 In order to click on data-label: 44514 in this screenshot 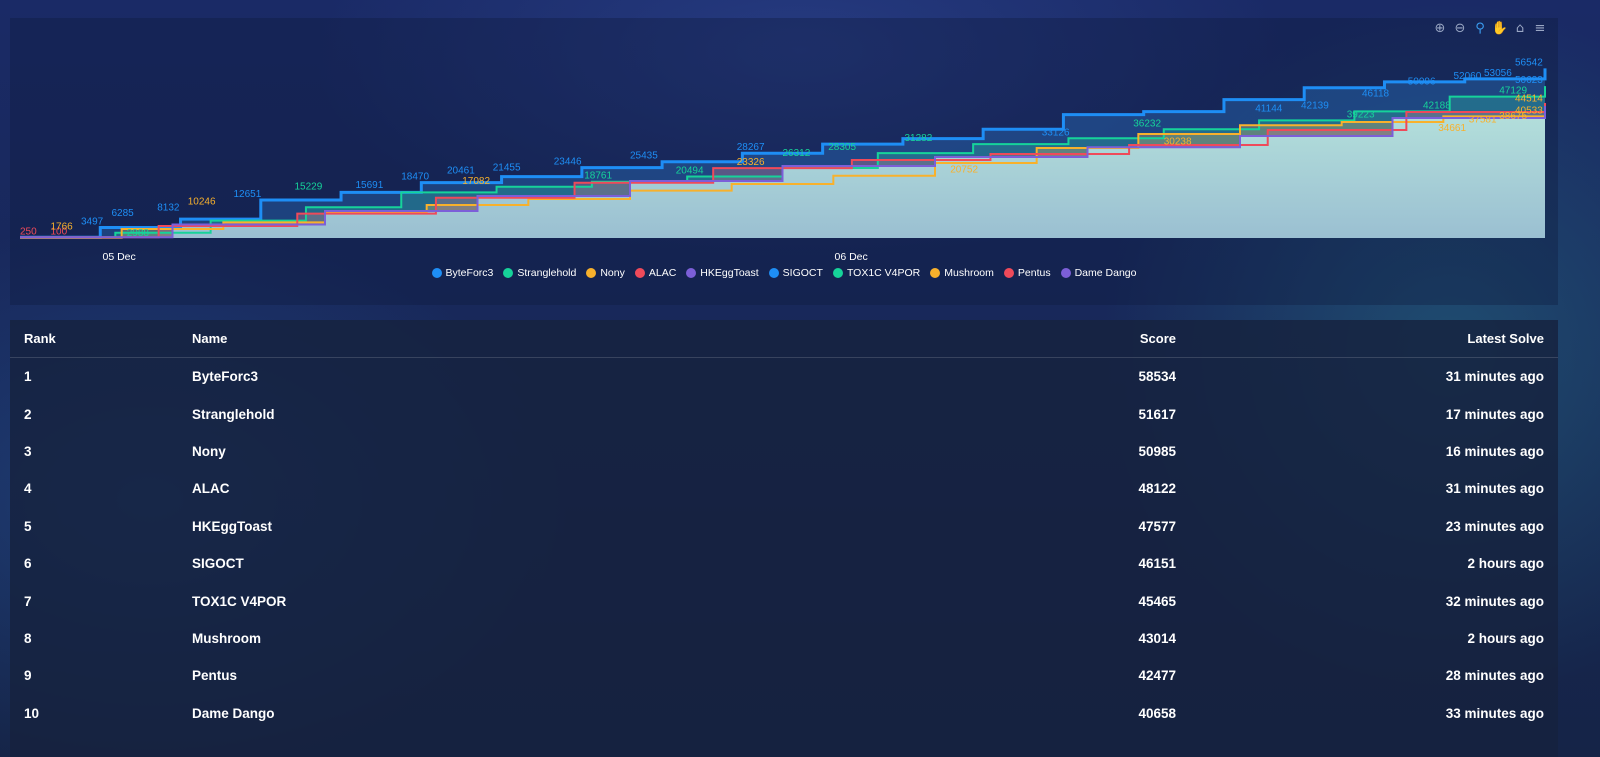, I will do `click(1529, 98)`.